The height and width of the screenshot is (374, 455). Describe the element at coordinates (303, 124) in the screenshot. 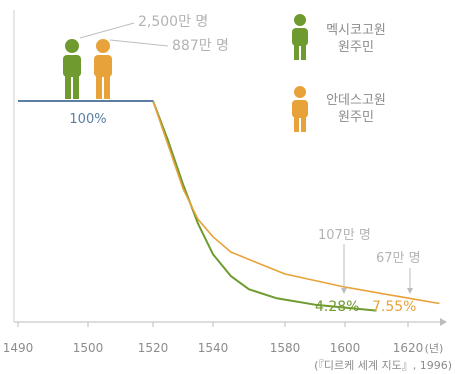

I see `legend-icon-leg-r-andes` at that location.